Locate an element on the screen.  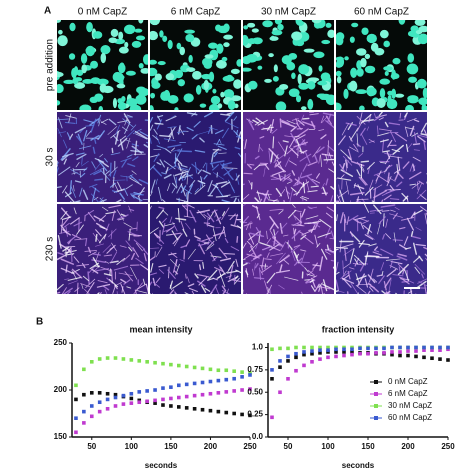
y-tick-label: 0.75 is located at coordinates (255, 369).